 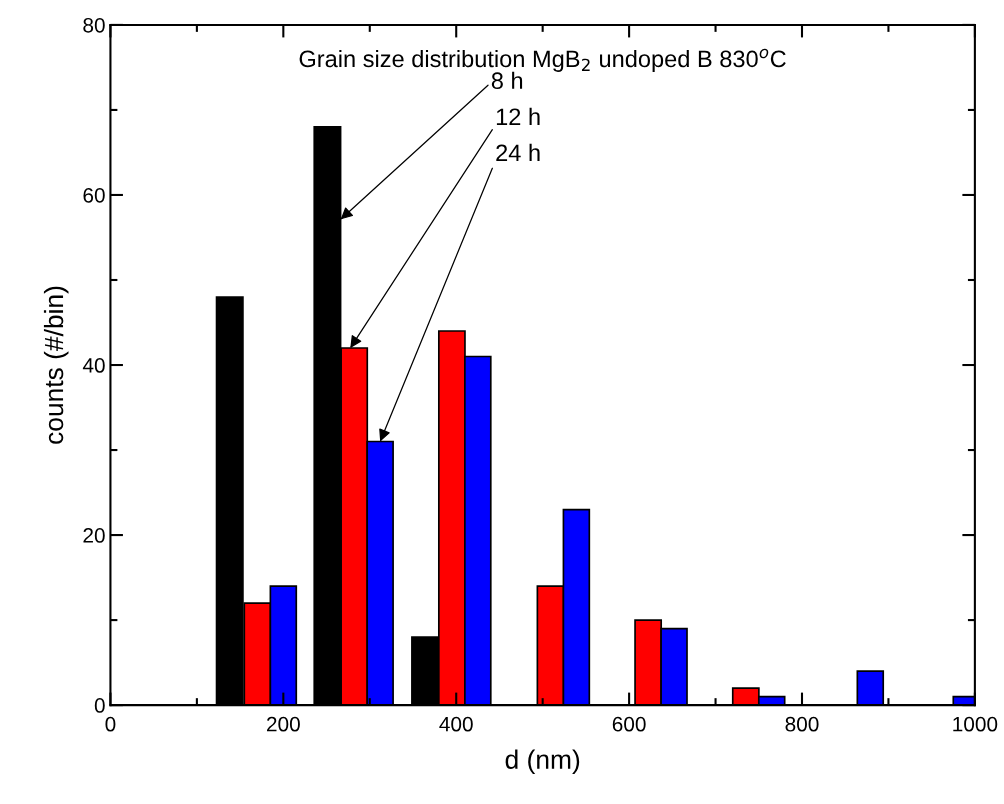 What do you see at coordinates (518, 152) in the screenshot?
I see `text: 24 h` at bounding box center [518, 152].